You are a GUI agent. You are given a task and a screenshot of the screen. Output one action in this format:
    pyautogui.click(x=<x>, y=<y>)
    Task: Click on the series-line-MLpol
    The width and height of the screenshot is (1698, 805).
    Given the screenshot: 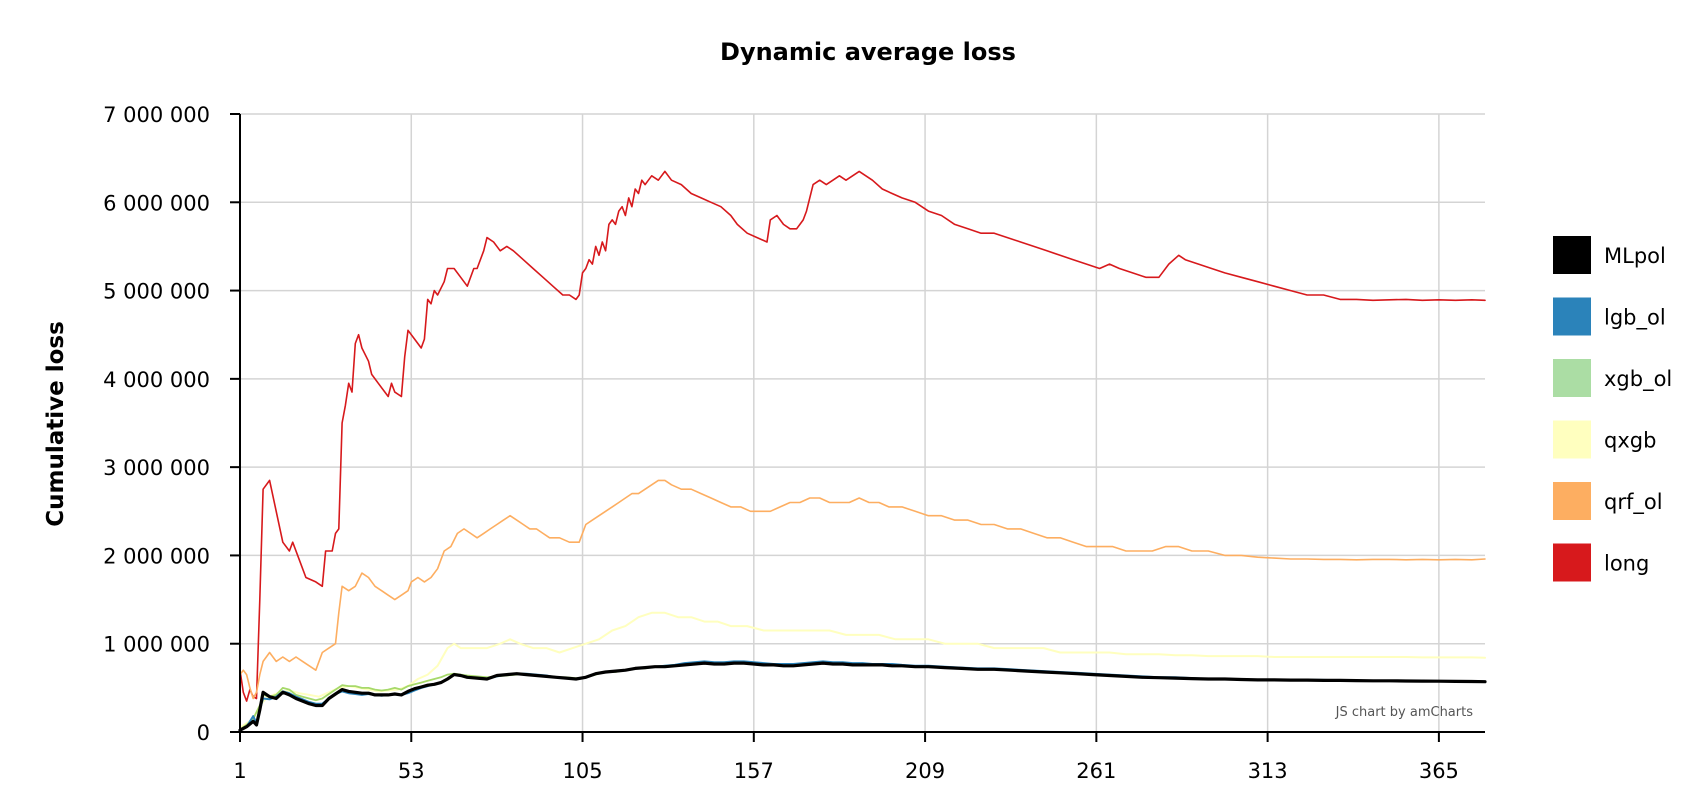 What is the action you would take?
    pyautogui.click(x=862, y=696)
    